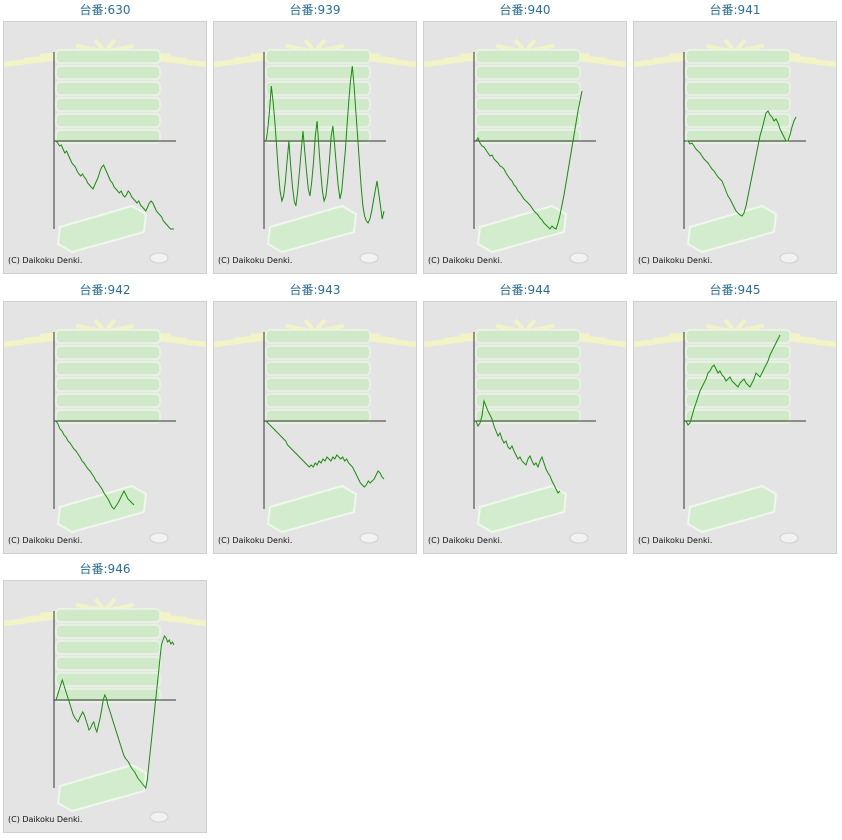 Image resolution: width=842 pixels, height=840 pixels. I want to click on machine-number-link: 台番:945, so click(735, 290).